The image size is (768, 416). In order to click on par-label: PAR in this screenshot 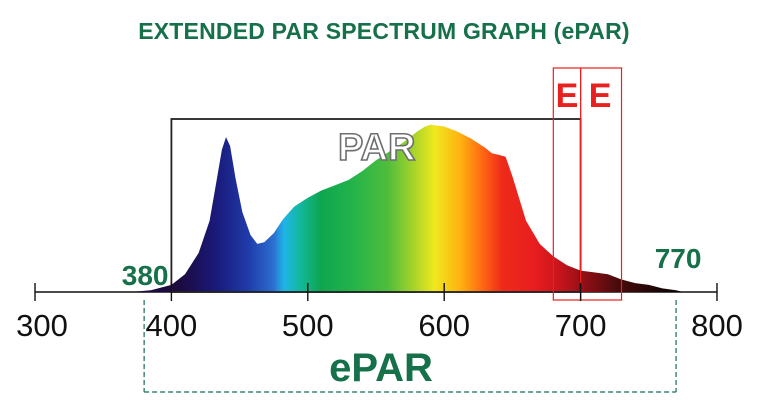, I will do `click(376, 148)`.